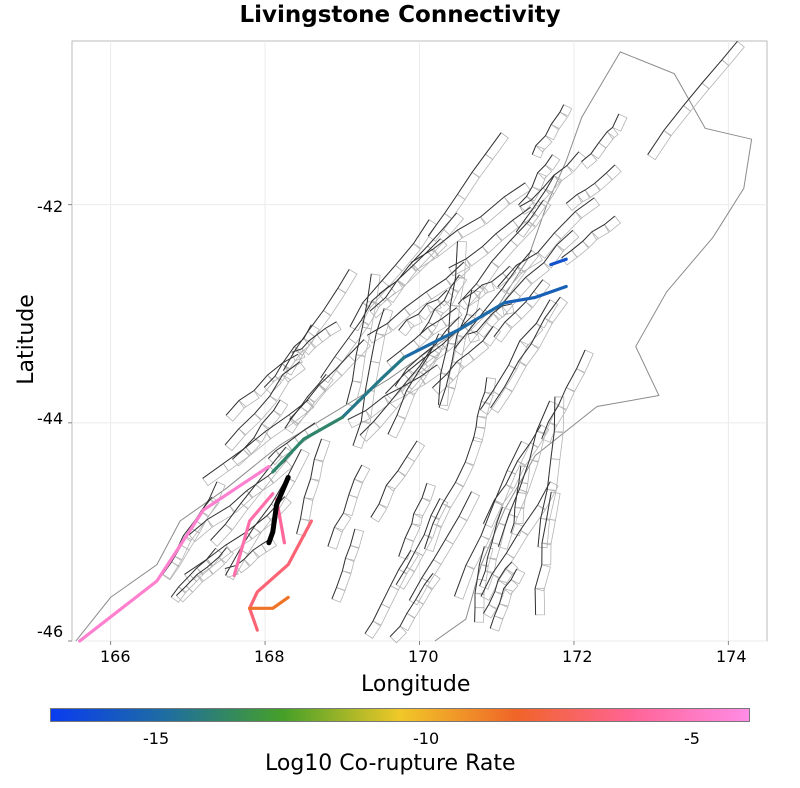  Describe the element at coordinates (50, 418) in the screenshot. I see `y-tick-label: -44` at that location.